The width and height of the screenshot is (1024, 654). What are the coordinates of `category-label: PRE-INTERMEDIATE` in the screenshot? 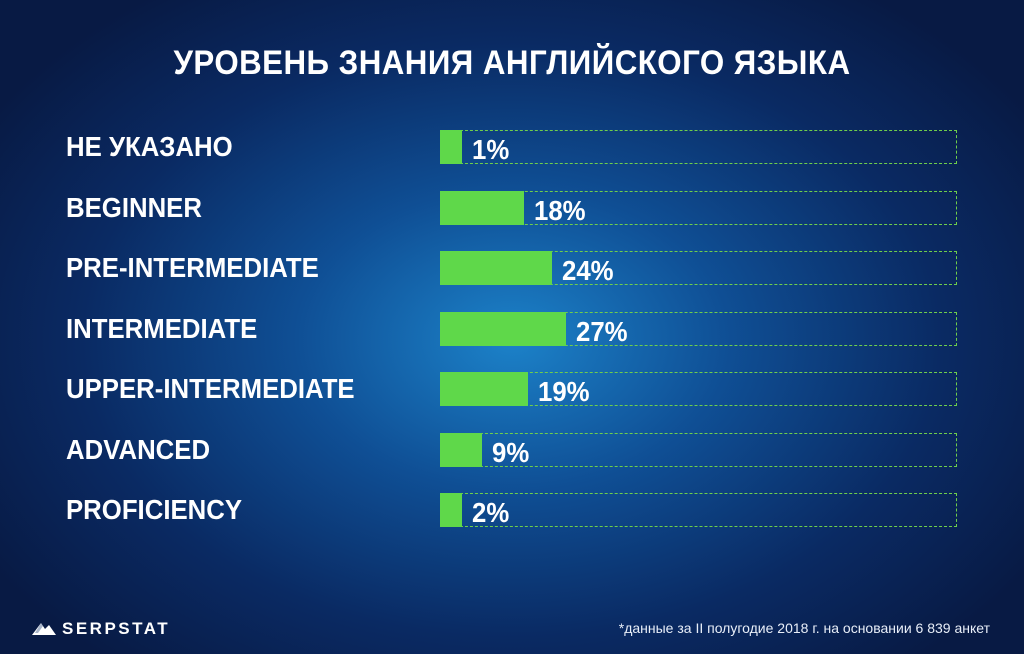 It's located at (192, 267).